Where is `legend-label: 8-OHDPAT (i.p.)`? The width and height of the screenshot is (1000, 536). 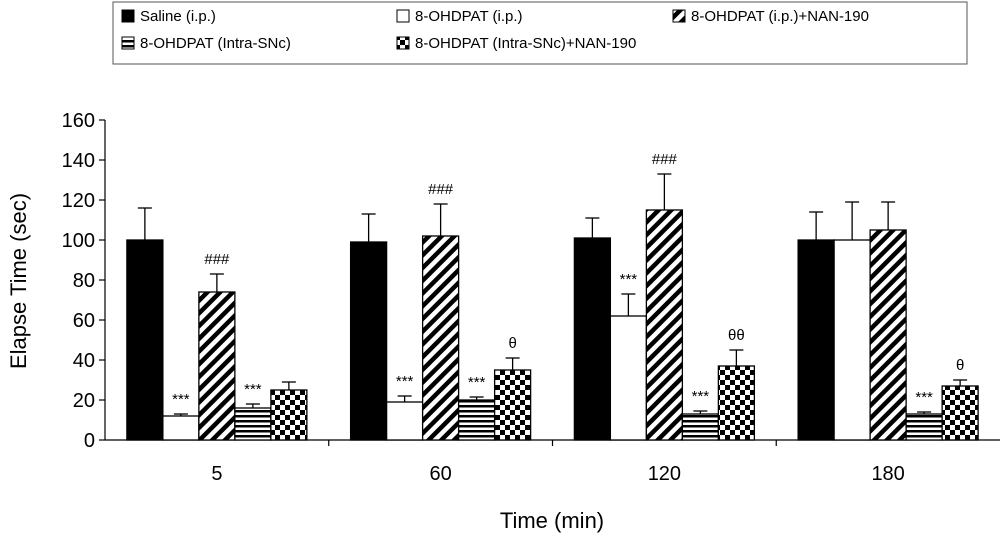
legend-label: 8-OHDPAT (i.p.) is located at coordinates (469, 16).